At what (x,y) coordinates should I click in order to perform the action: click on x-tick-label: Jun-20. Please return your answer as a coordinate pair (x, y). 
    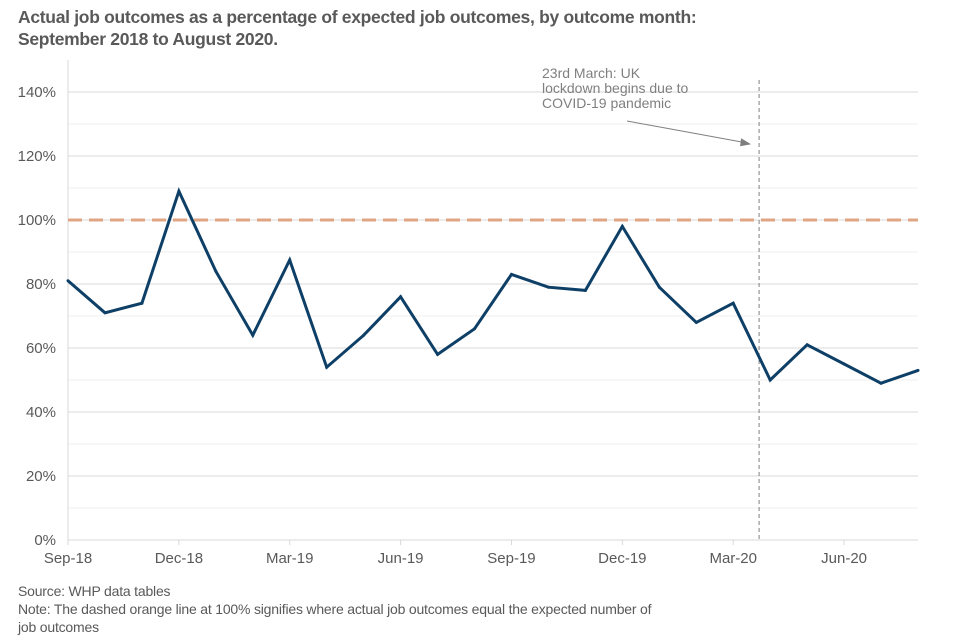
    Looking at the image, I should click on (844, 558).